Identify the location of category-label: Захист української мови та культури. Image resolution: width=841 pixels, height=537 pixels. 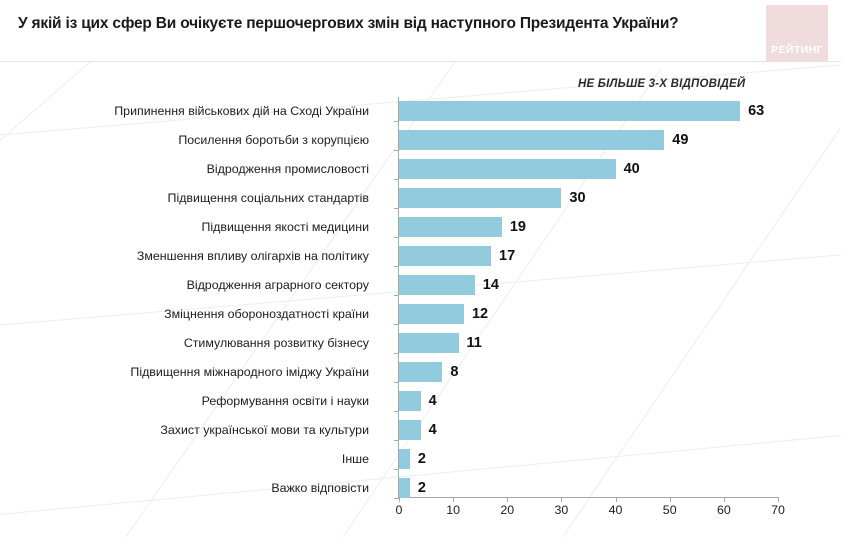
(264, 430).